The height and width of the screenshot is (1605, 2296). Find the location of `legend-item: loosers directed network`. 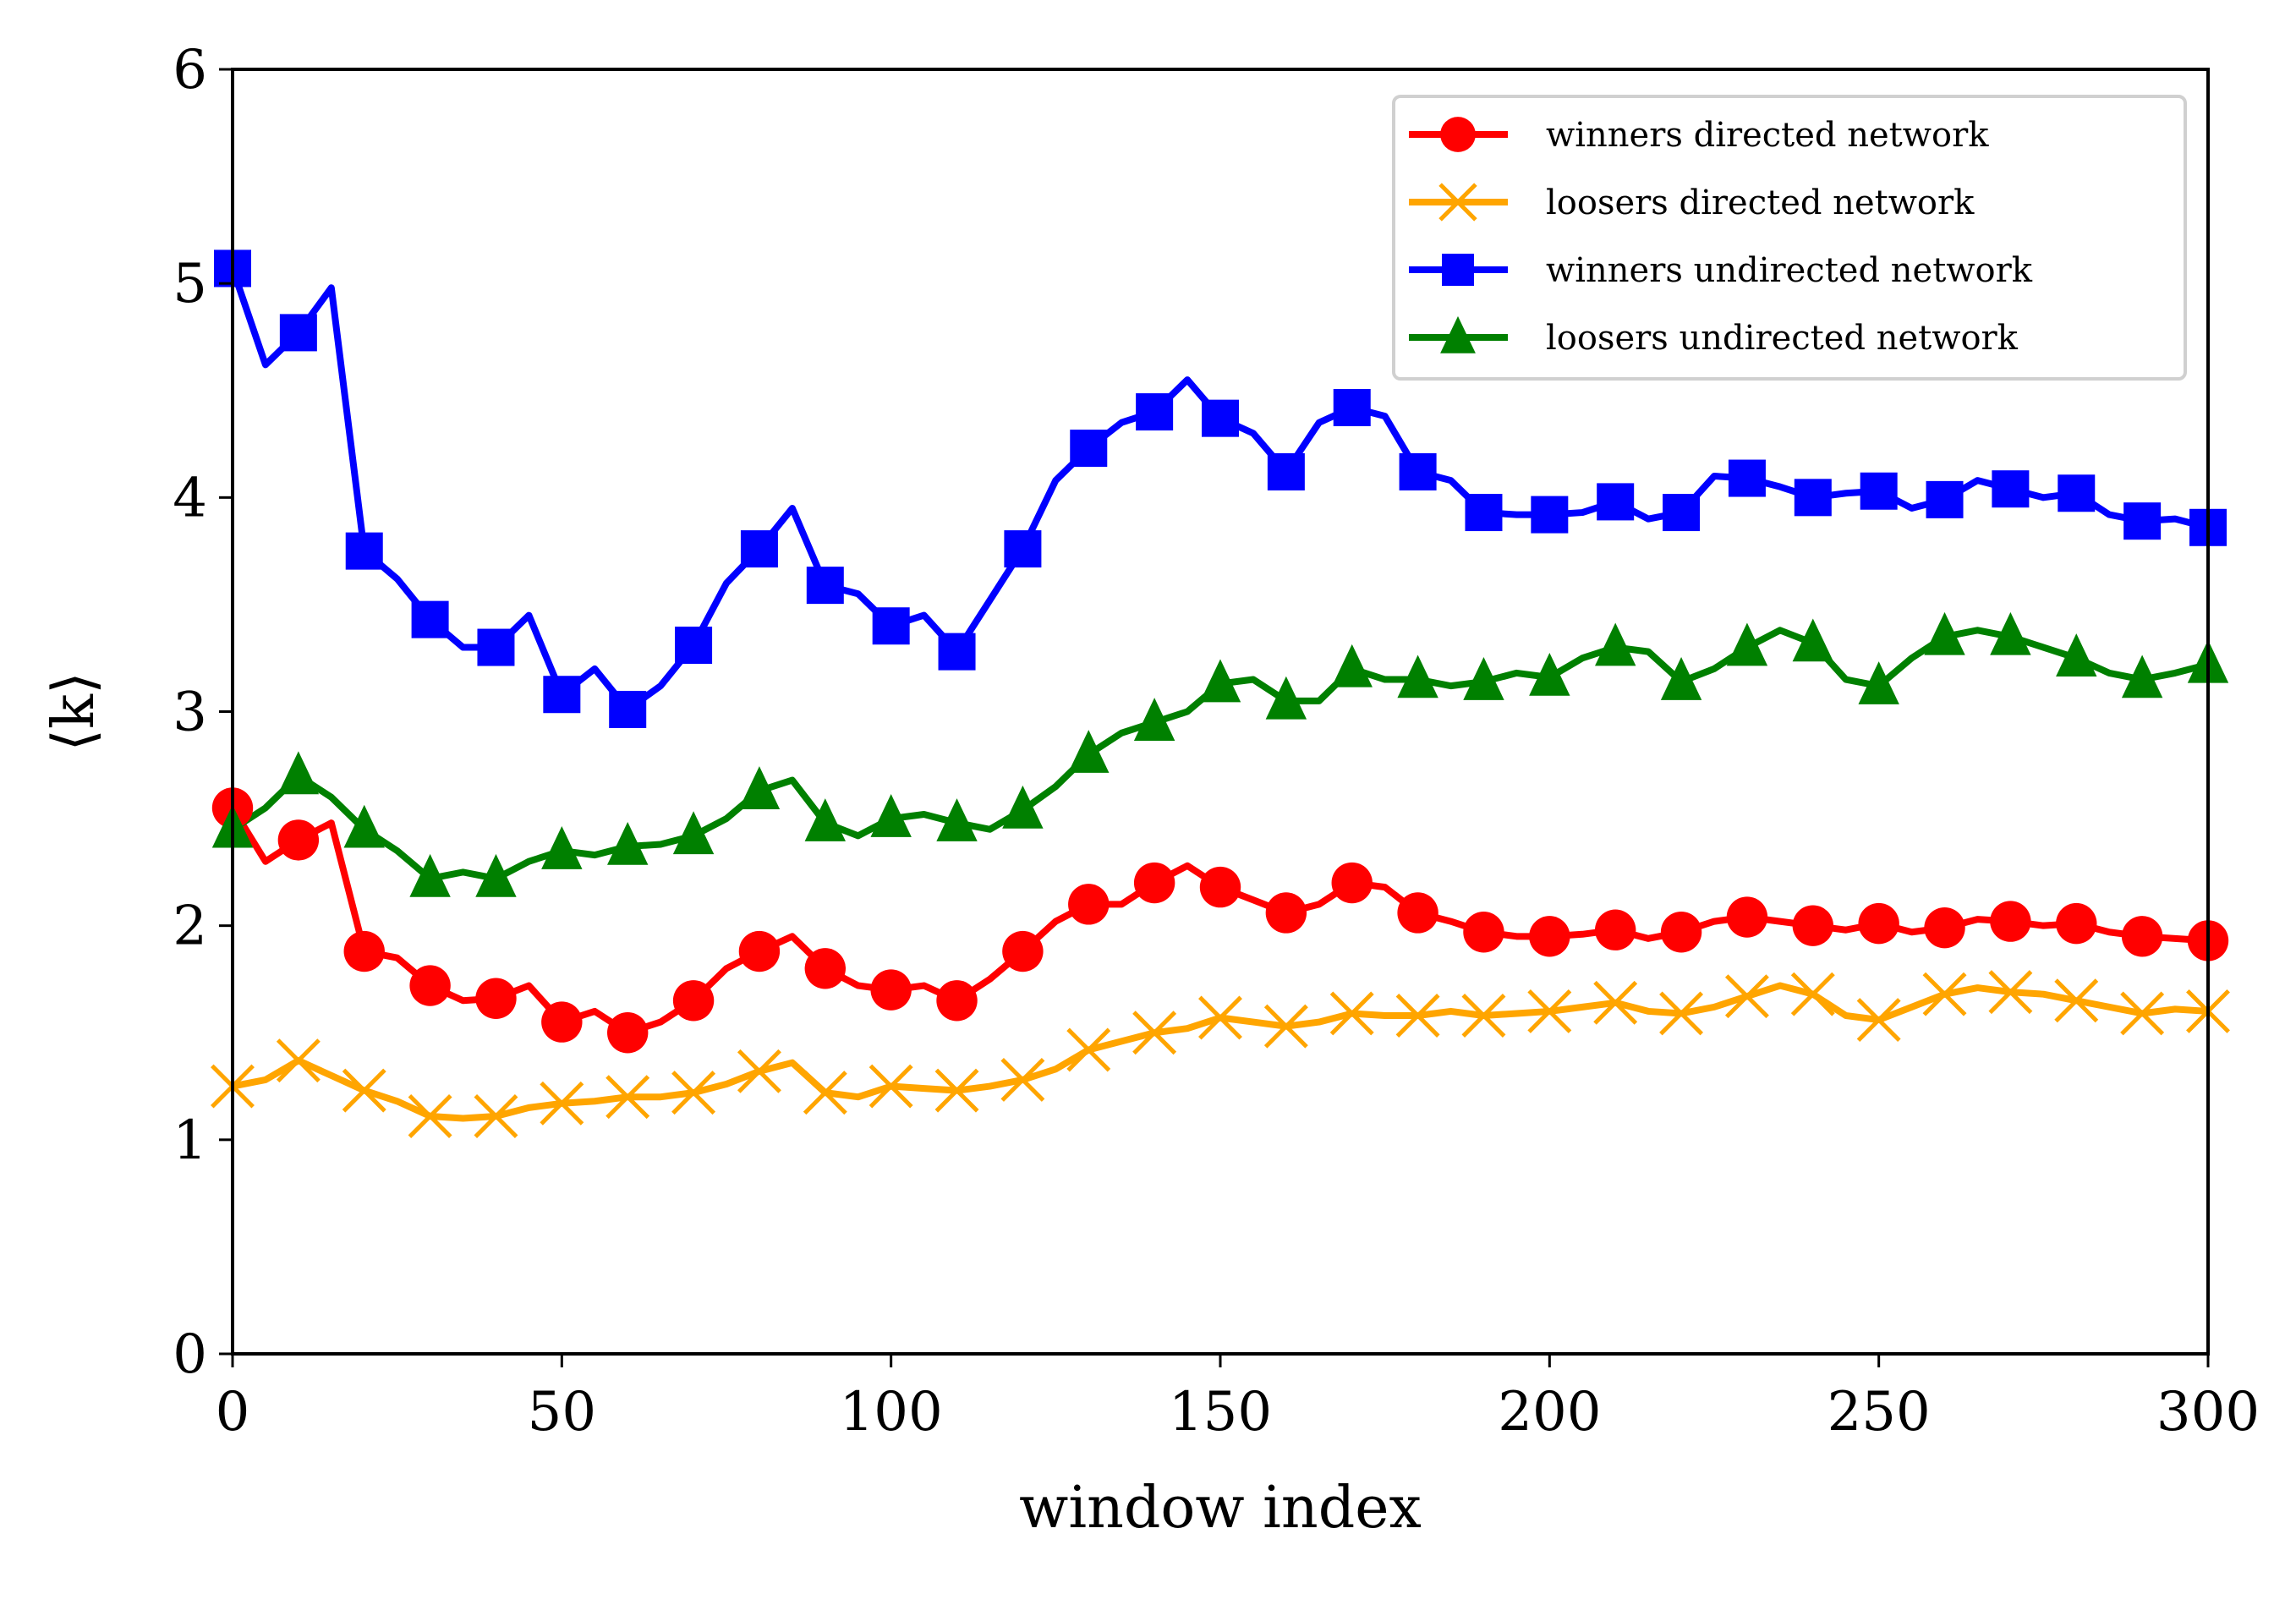

legend-item: loosers directed network is located at coordinates (1692, 202).